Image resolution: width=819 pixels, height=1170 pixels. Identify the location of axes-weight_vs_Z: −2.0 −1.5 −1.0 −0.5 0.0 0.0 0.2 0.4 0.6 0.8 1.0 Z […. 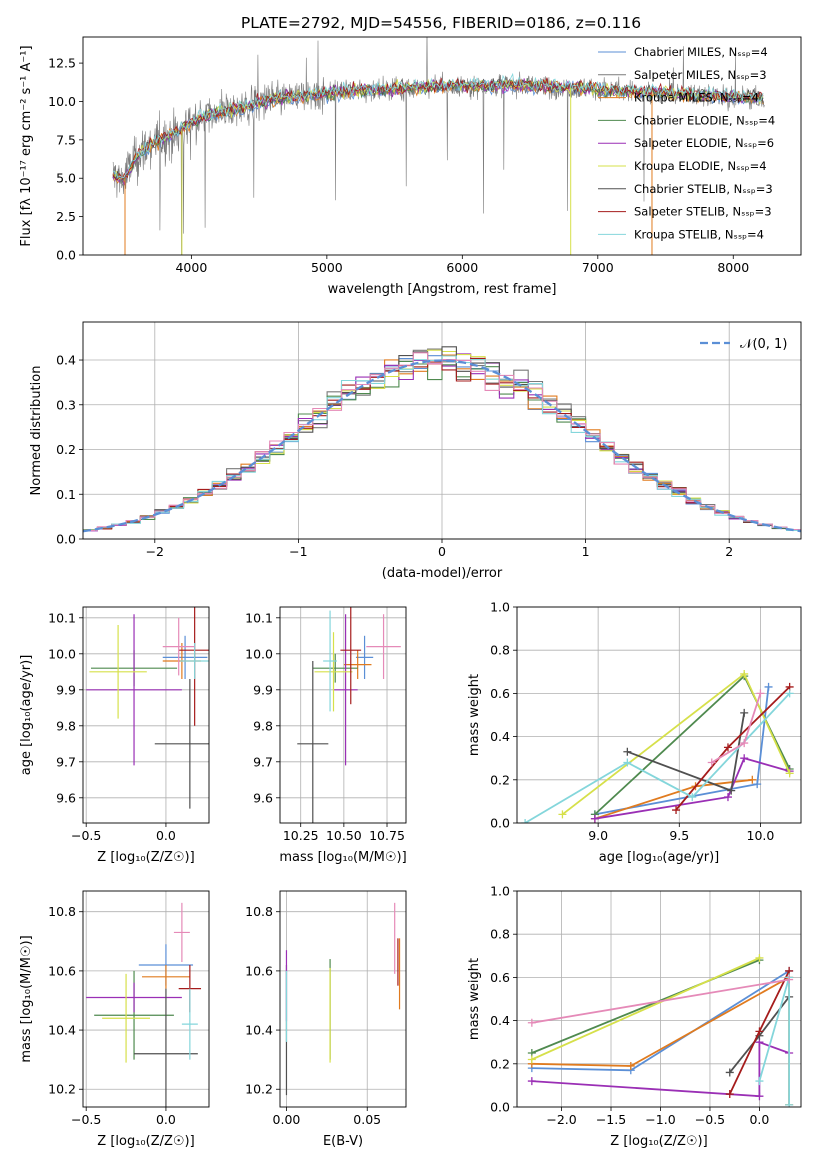
(634, 1016).